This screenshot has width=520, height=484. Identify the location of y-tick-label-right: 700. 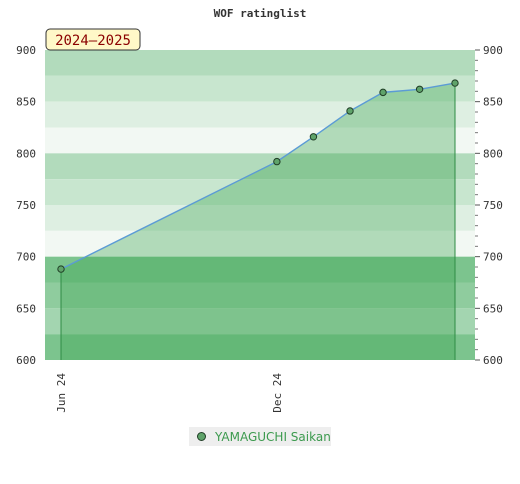
(493, 257).